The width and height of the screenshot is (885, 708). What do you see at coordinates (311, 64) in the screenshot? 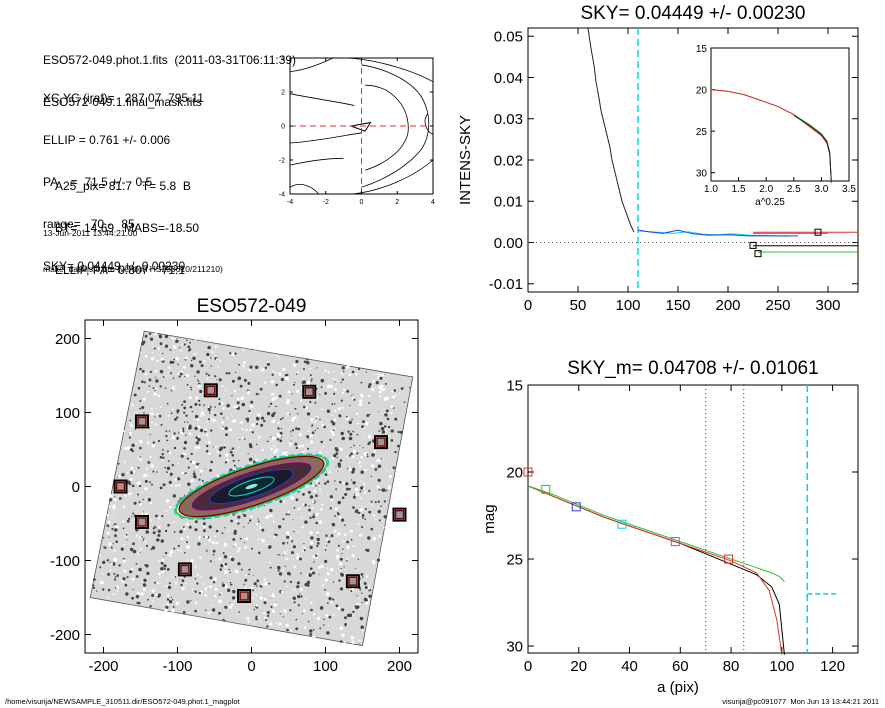
I see `contour-line` at bounding box center [311, 64].